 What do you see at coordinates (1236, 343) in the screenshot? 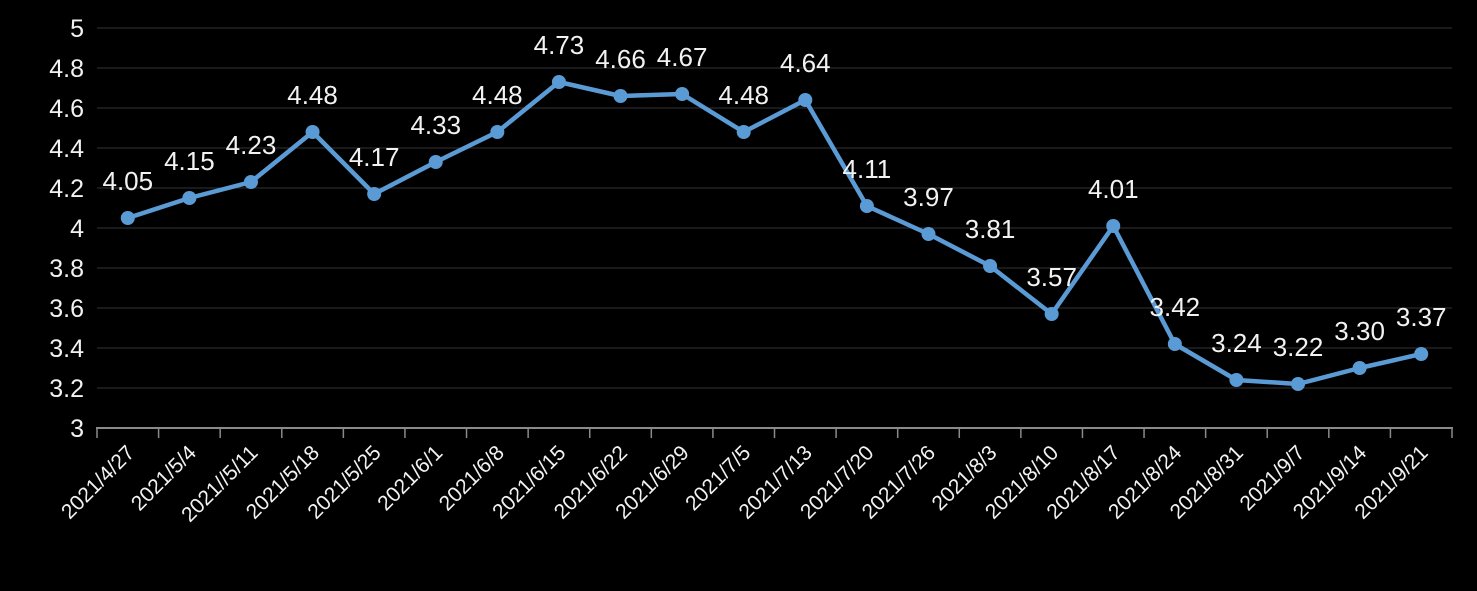
I see `data-label: 3.24` at bounding box center [1236, 343].